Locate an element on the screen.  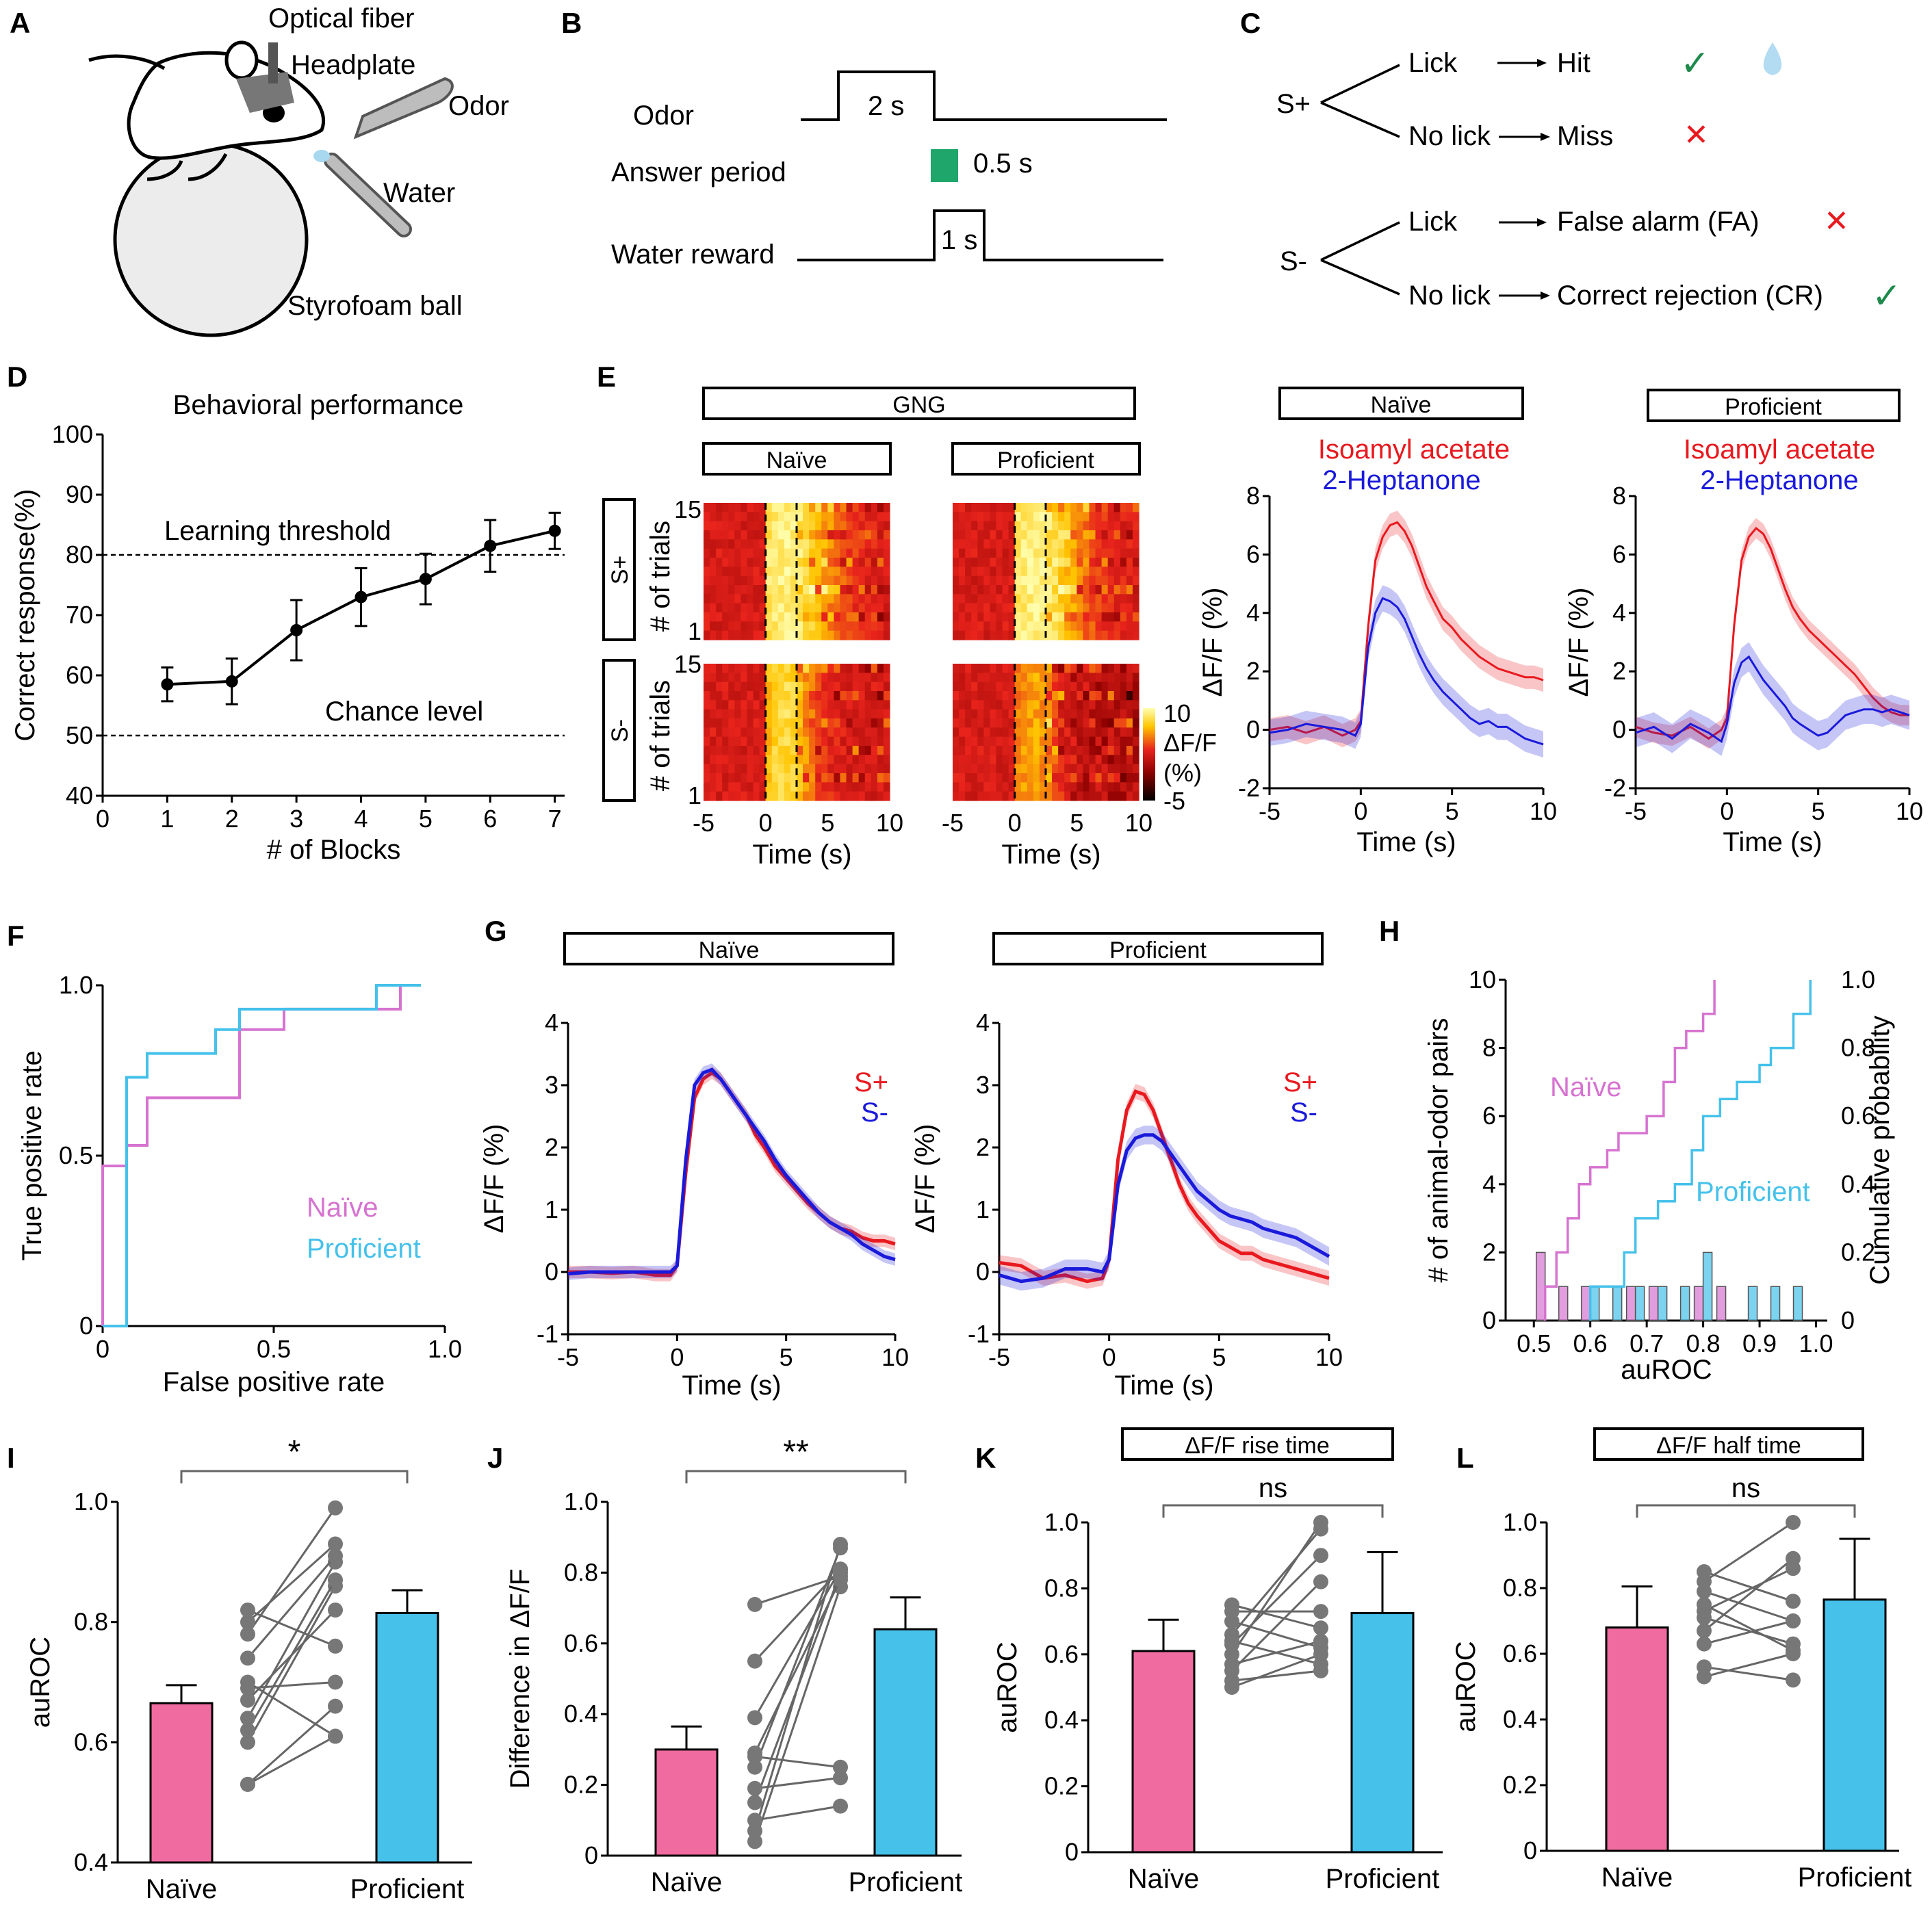
y-tick-label: 0 is located at coordinates (1072, 1852).